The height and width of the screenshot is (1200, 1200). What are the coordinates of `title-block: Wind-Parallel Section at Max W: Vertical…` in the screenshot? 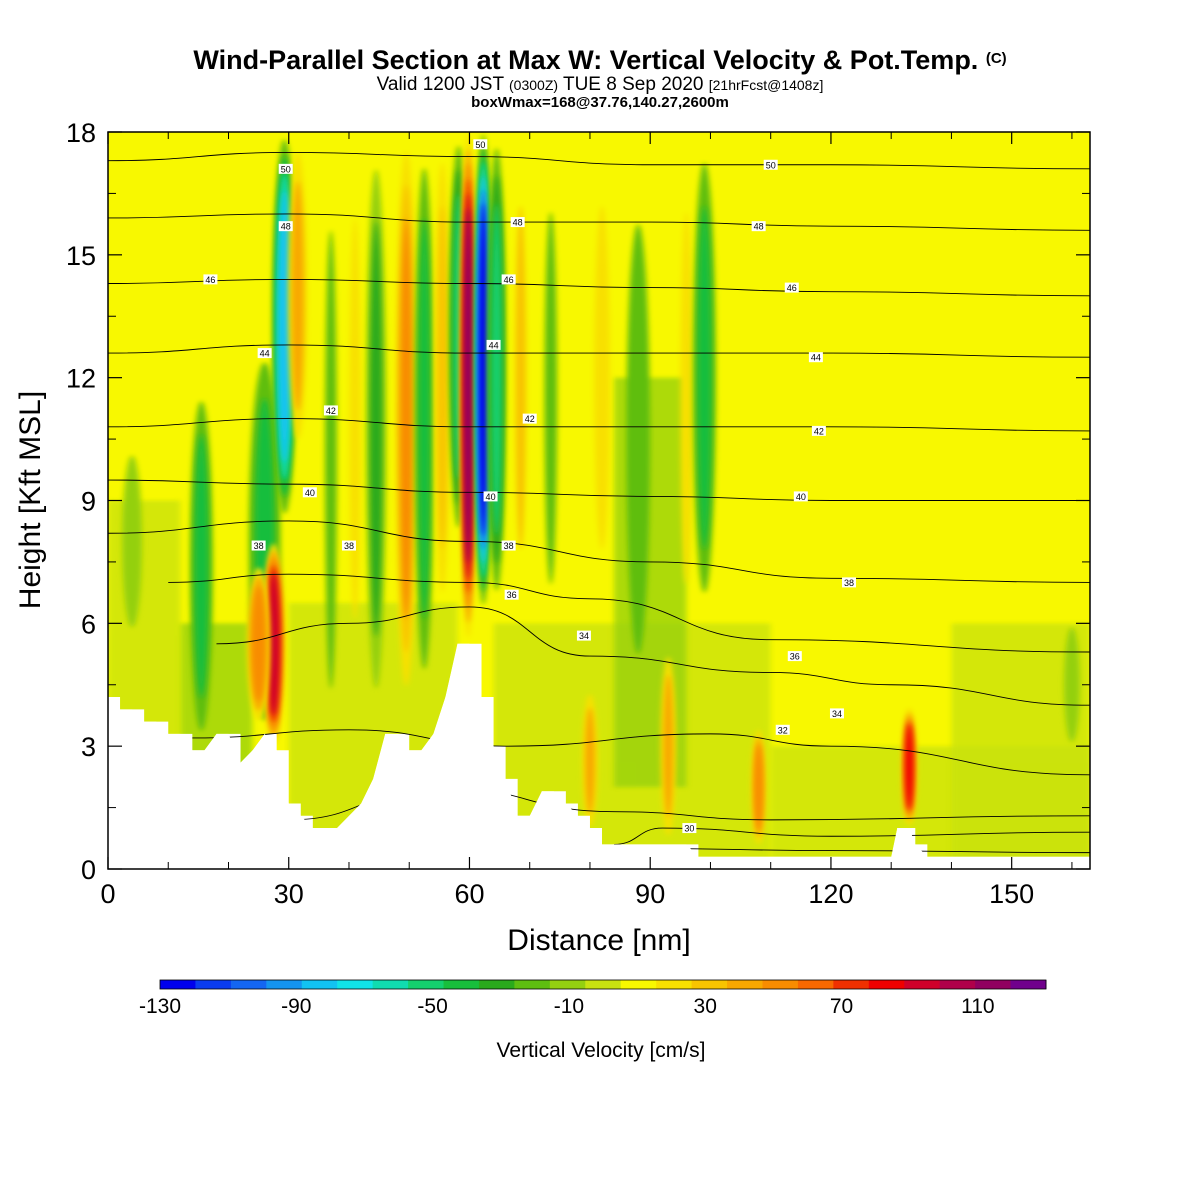 It's located at (600, 77).